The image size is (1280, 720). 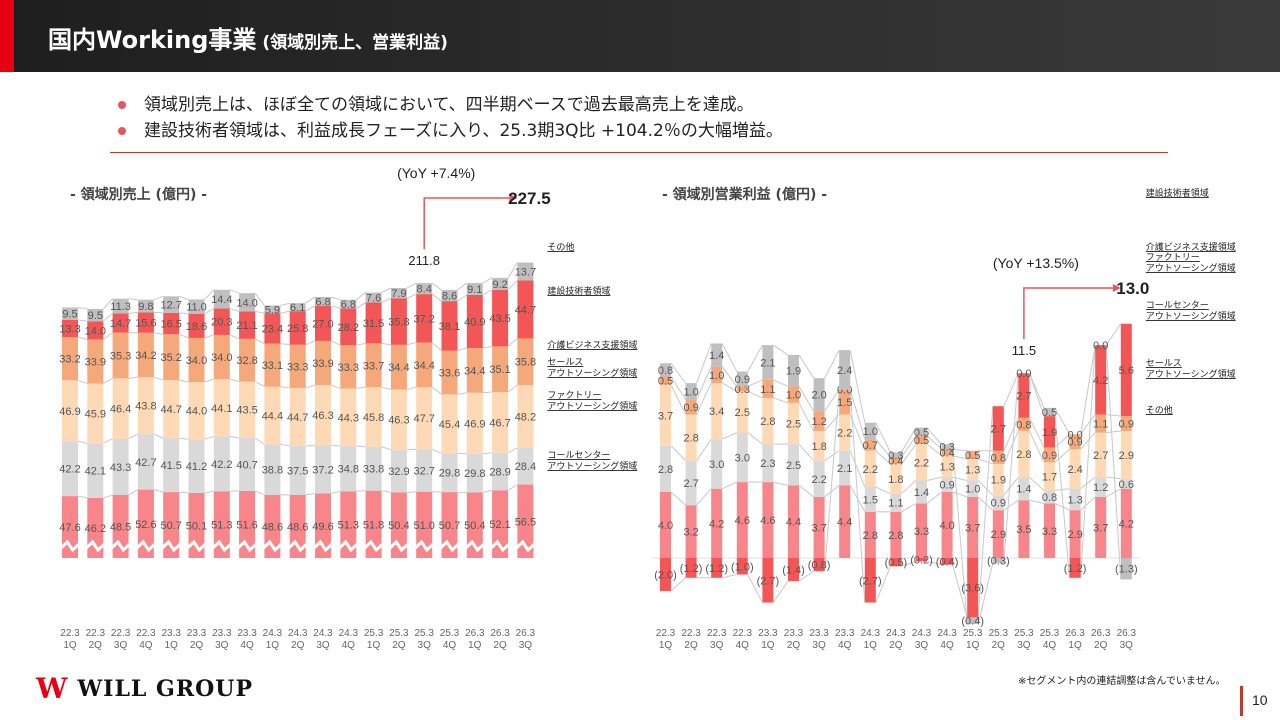 What do you see at coordinates (1074, 535) in the screenshot?
I see `data-label: 2.9` at bounding box center [1074, 535].